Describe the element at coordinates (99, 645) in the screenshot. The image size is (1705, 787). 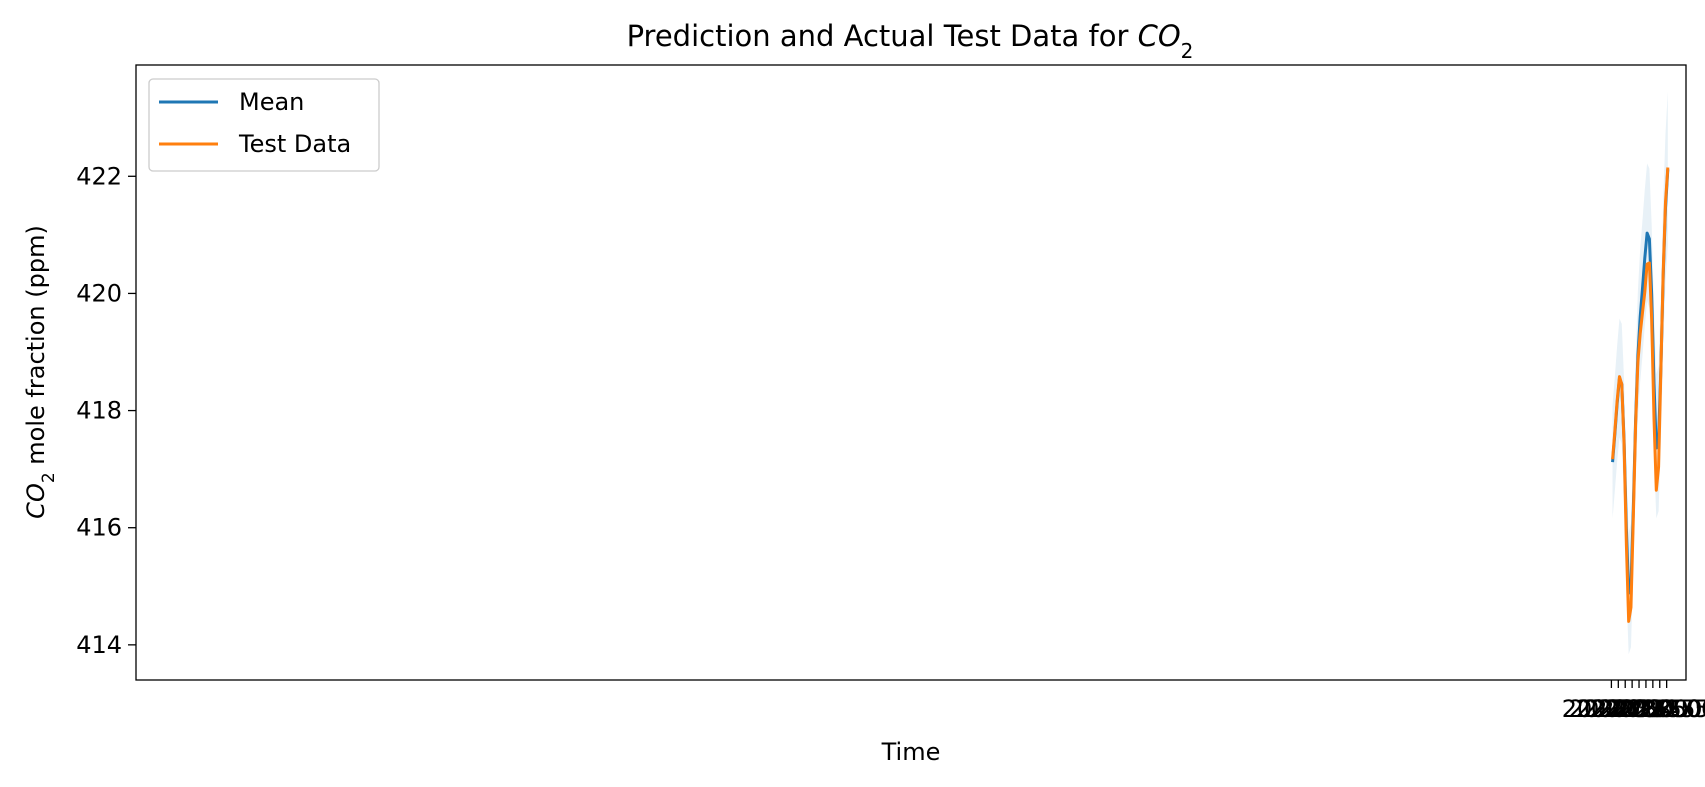
I see `y-tick-label: 414` at that location.